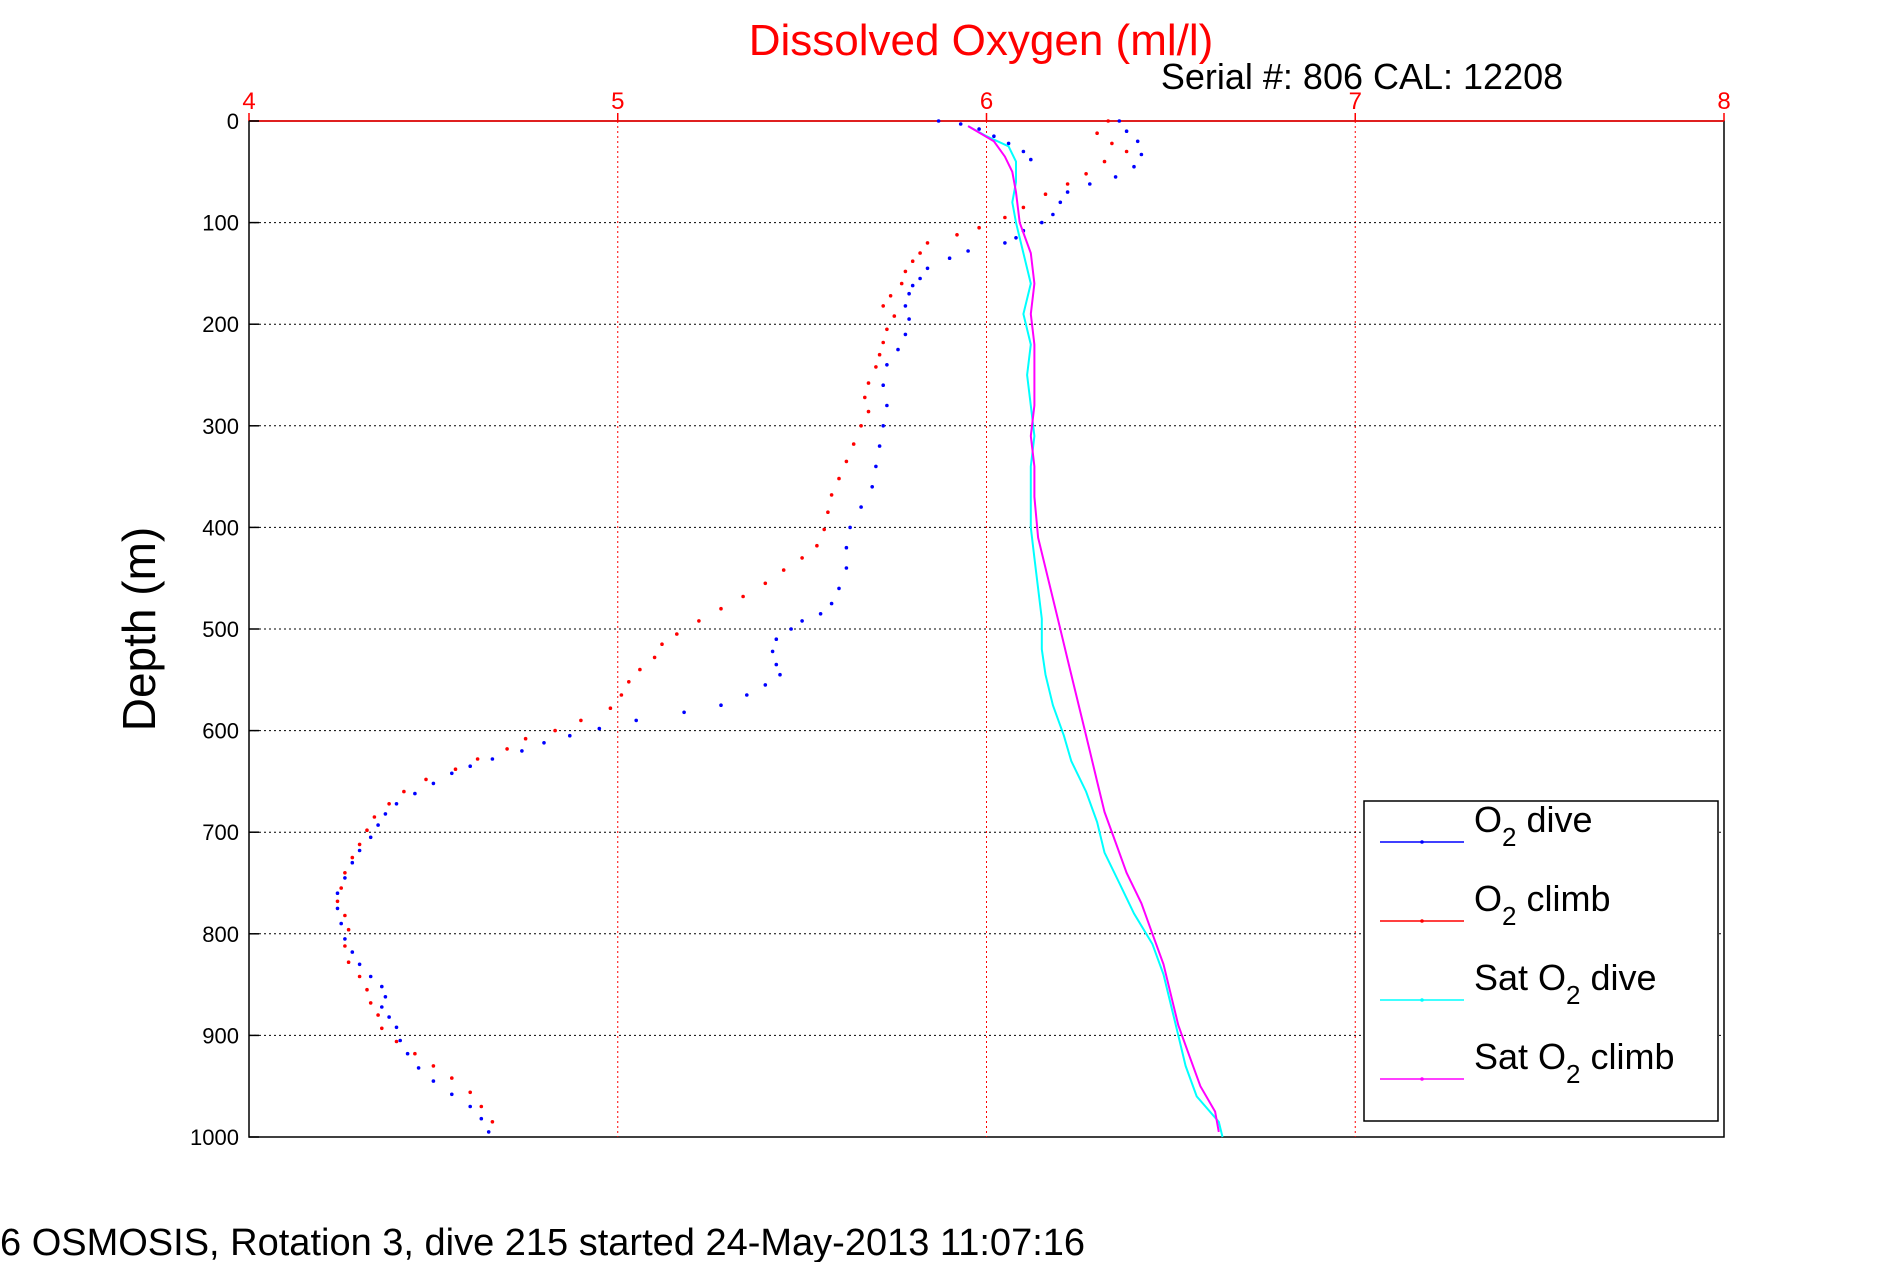 This screenshot has width=1891, height=1262. Describe the element at coordinates (220, 731) in the screenshot. I see `y-tick-label: 600` at that location.